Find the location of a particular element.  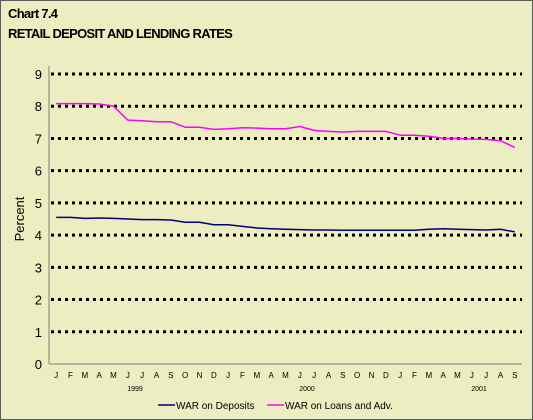

chart-title: Chart 7.4 is located at coordinates (33, 13).